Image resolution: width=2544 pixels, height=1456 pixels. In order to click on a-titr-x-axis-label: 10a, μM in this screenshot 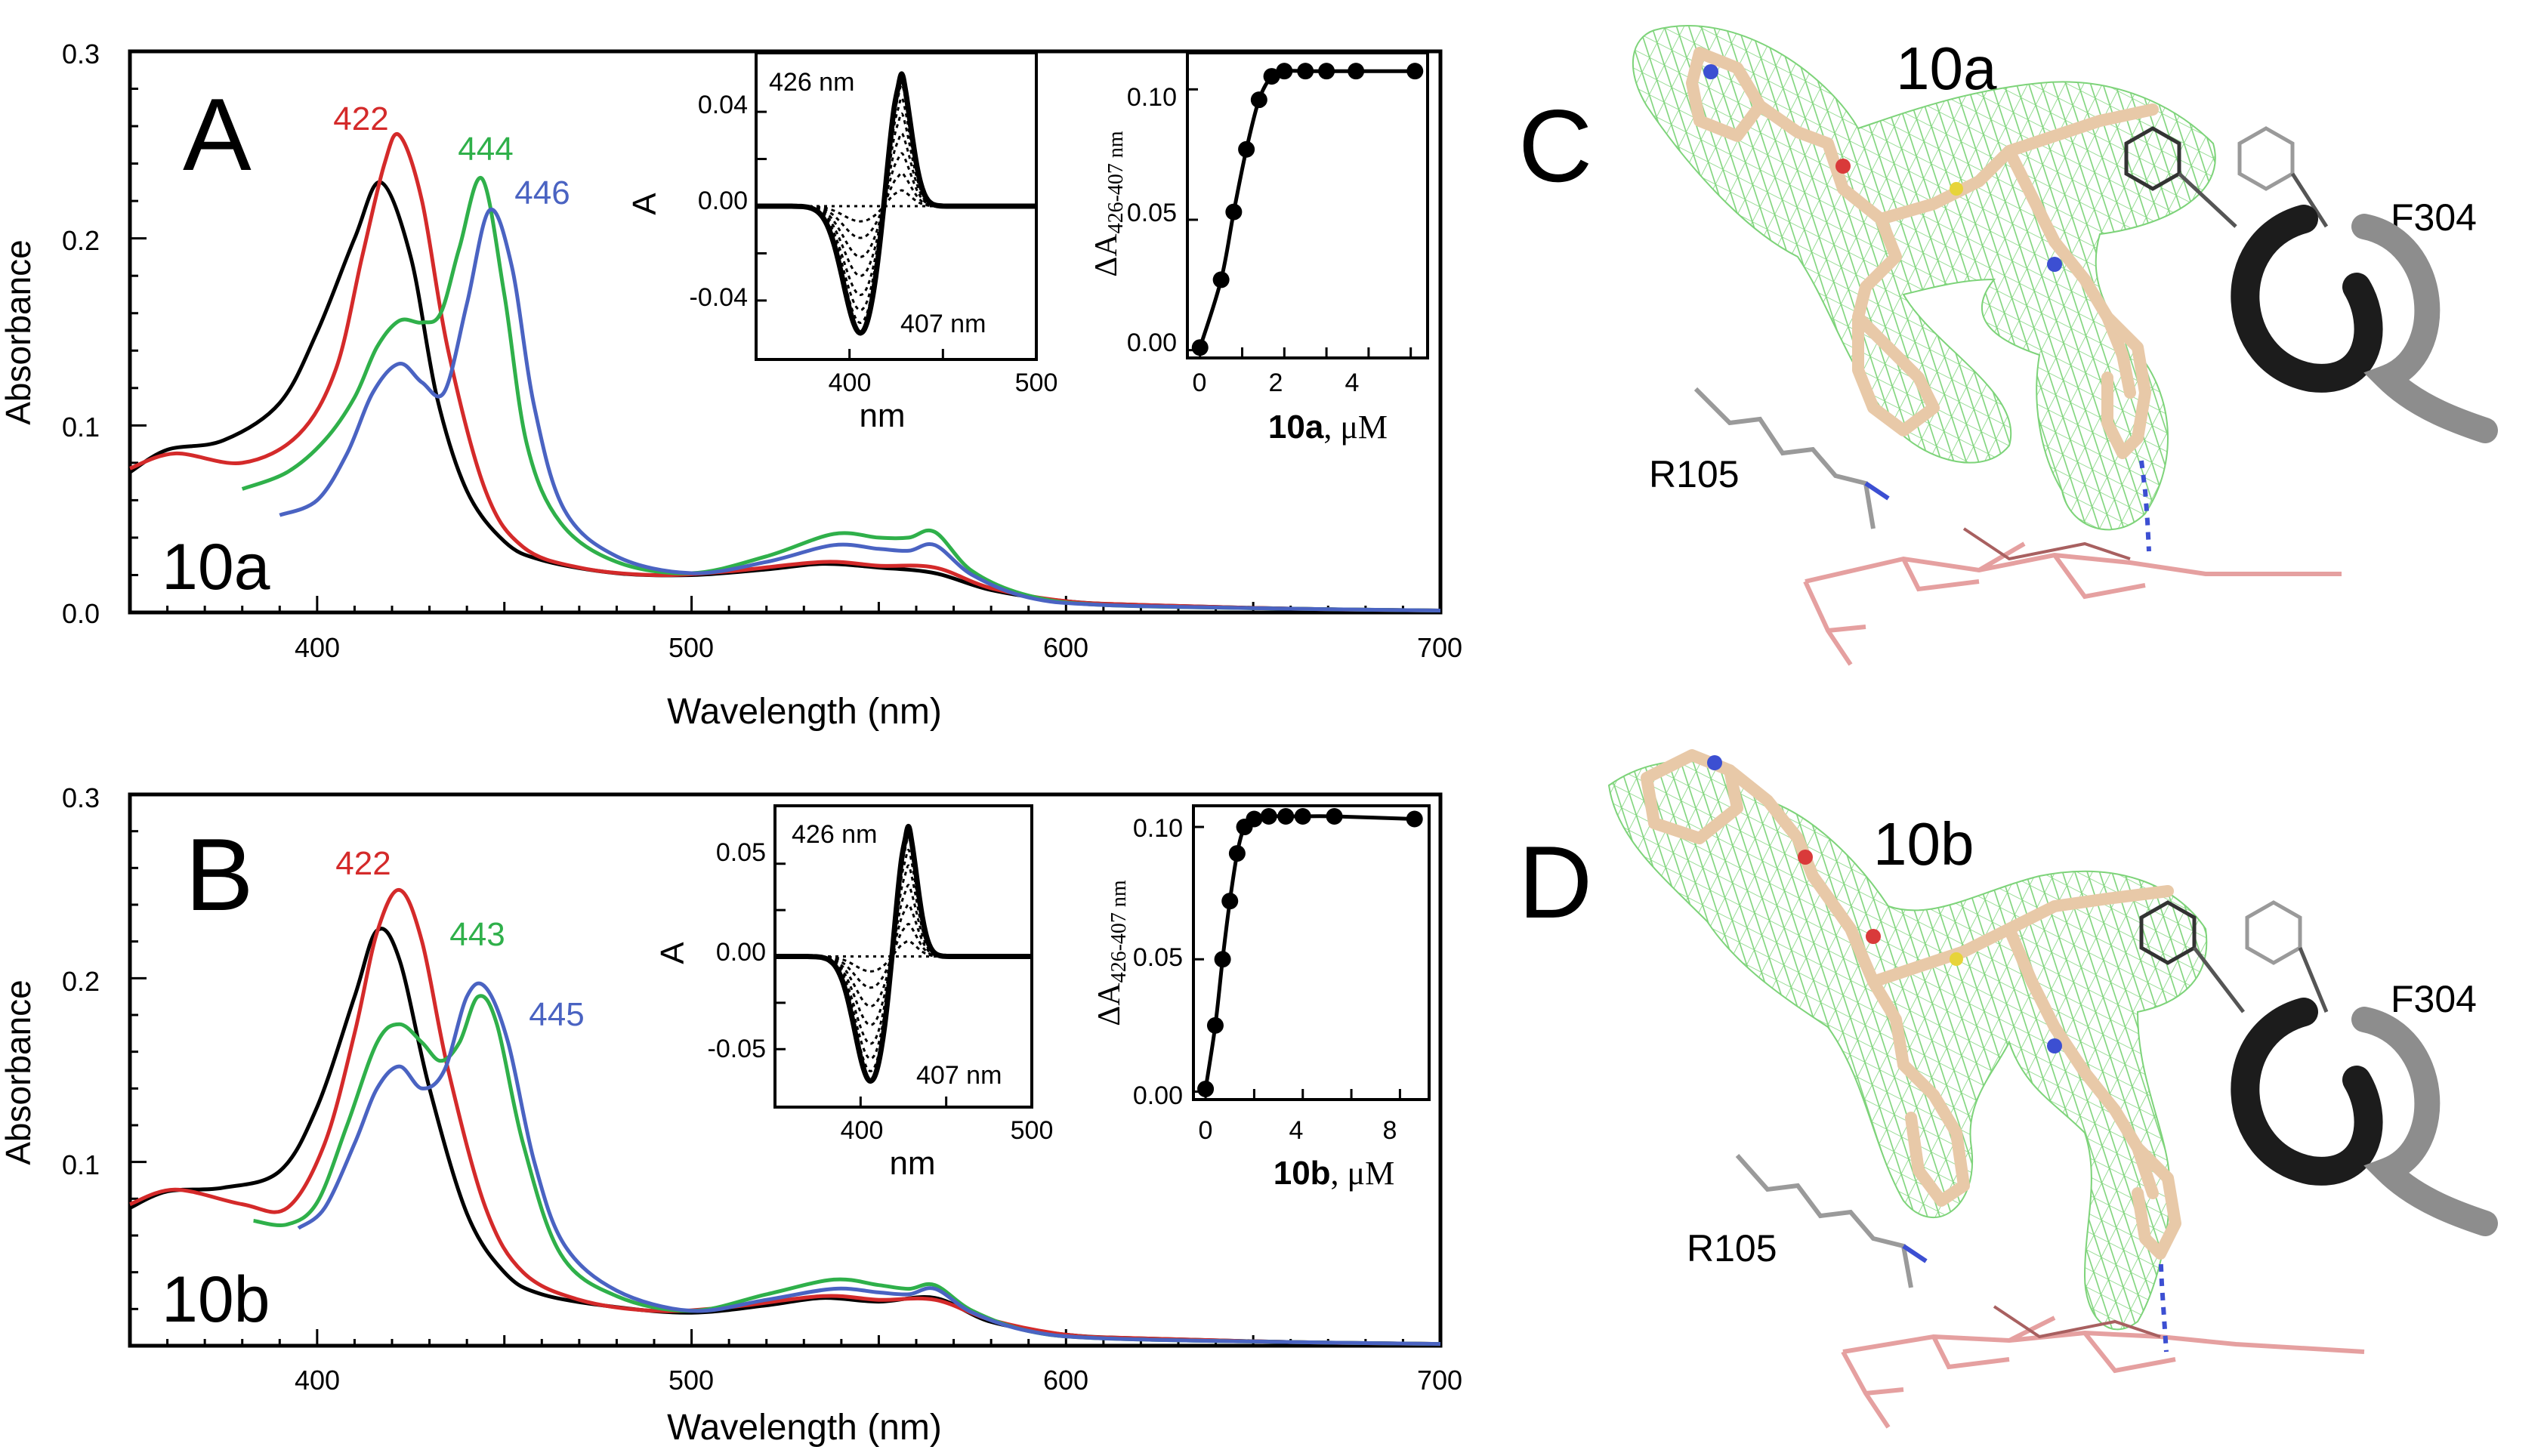, I will do `click(1328, 427)`.